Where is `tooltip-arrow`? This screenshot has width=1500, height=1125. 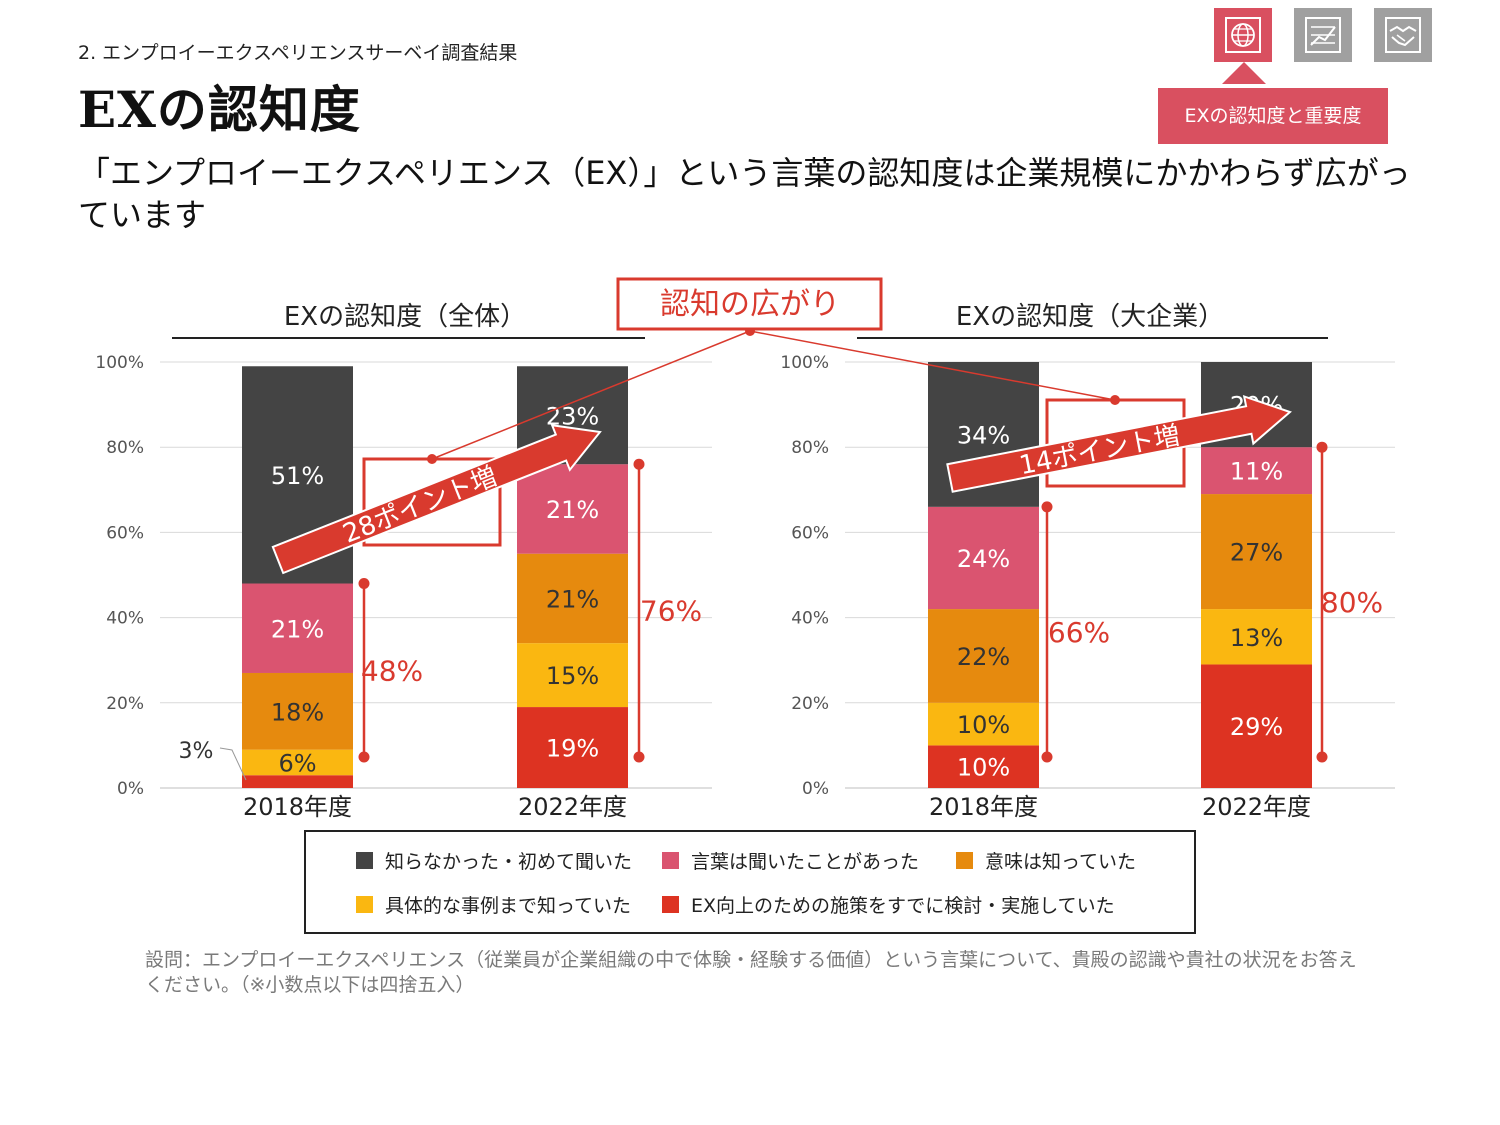 tooltip-arrow is located at coordinates (1244, 73).